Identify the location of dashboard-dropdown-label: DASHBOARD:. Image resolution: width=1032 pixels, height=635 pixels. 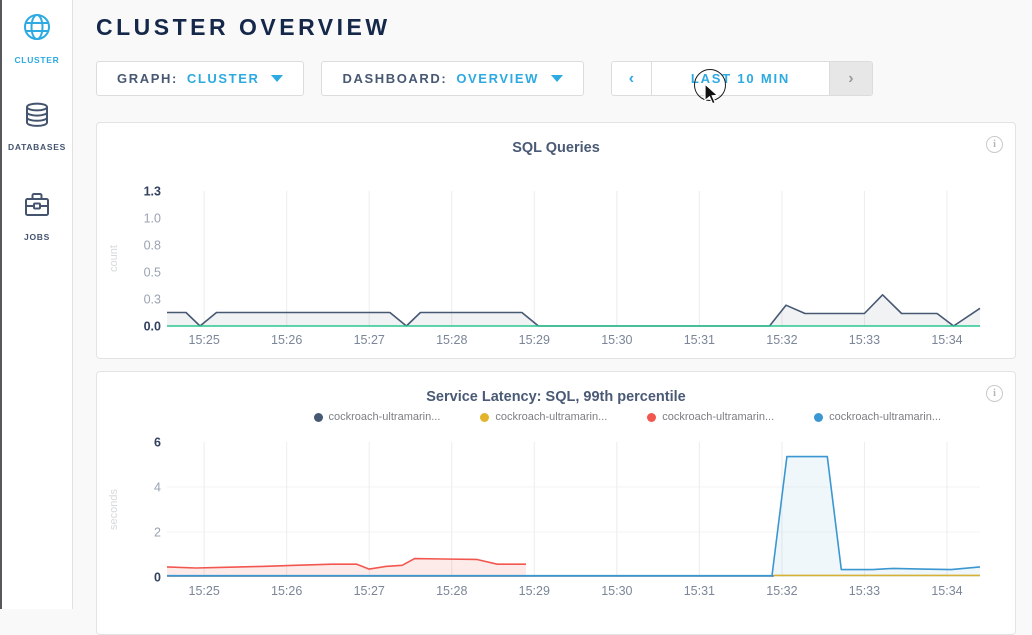
(395, 78).